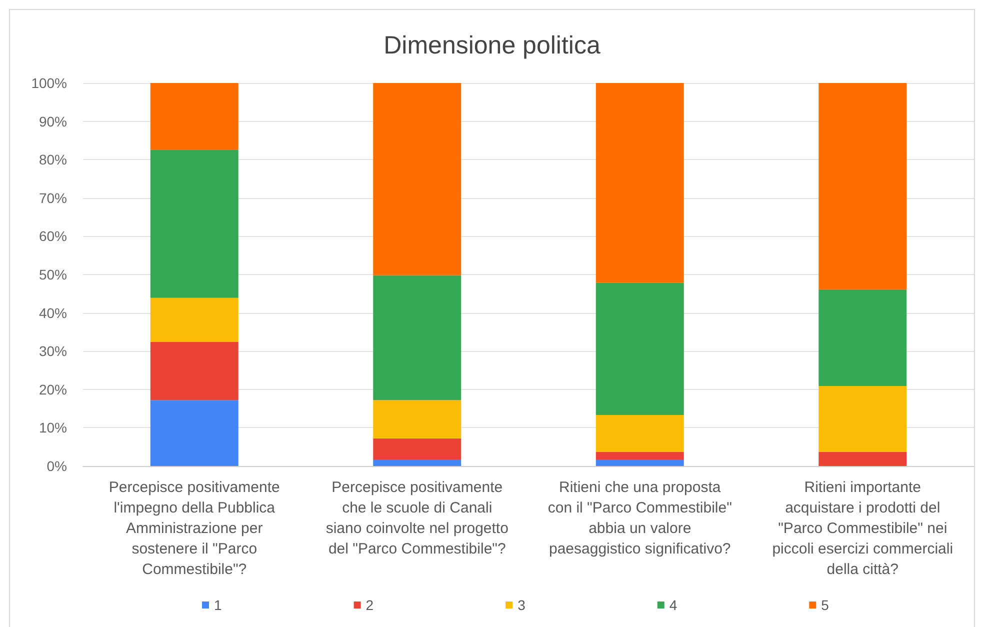  What do you see at coordinates (52, 160) in the screenshot?
I see `y-tick-label: 80%` at bounding box center [52, 160].